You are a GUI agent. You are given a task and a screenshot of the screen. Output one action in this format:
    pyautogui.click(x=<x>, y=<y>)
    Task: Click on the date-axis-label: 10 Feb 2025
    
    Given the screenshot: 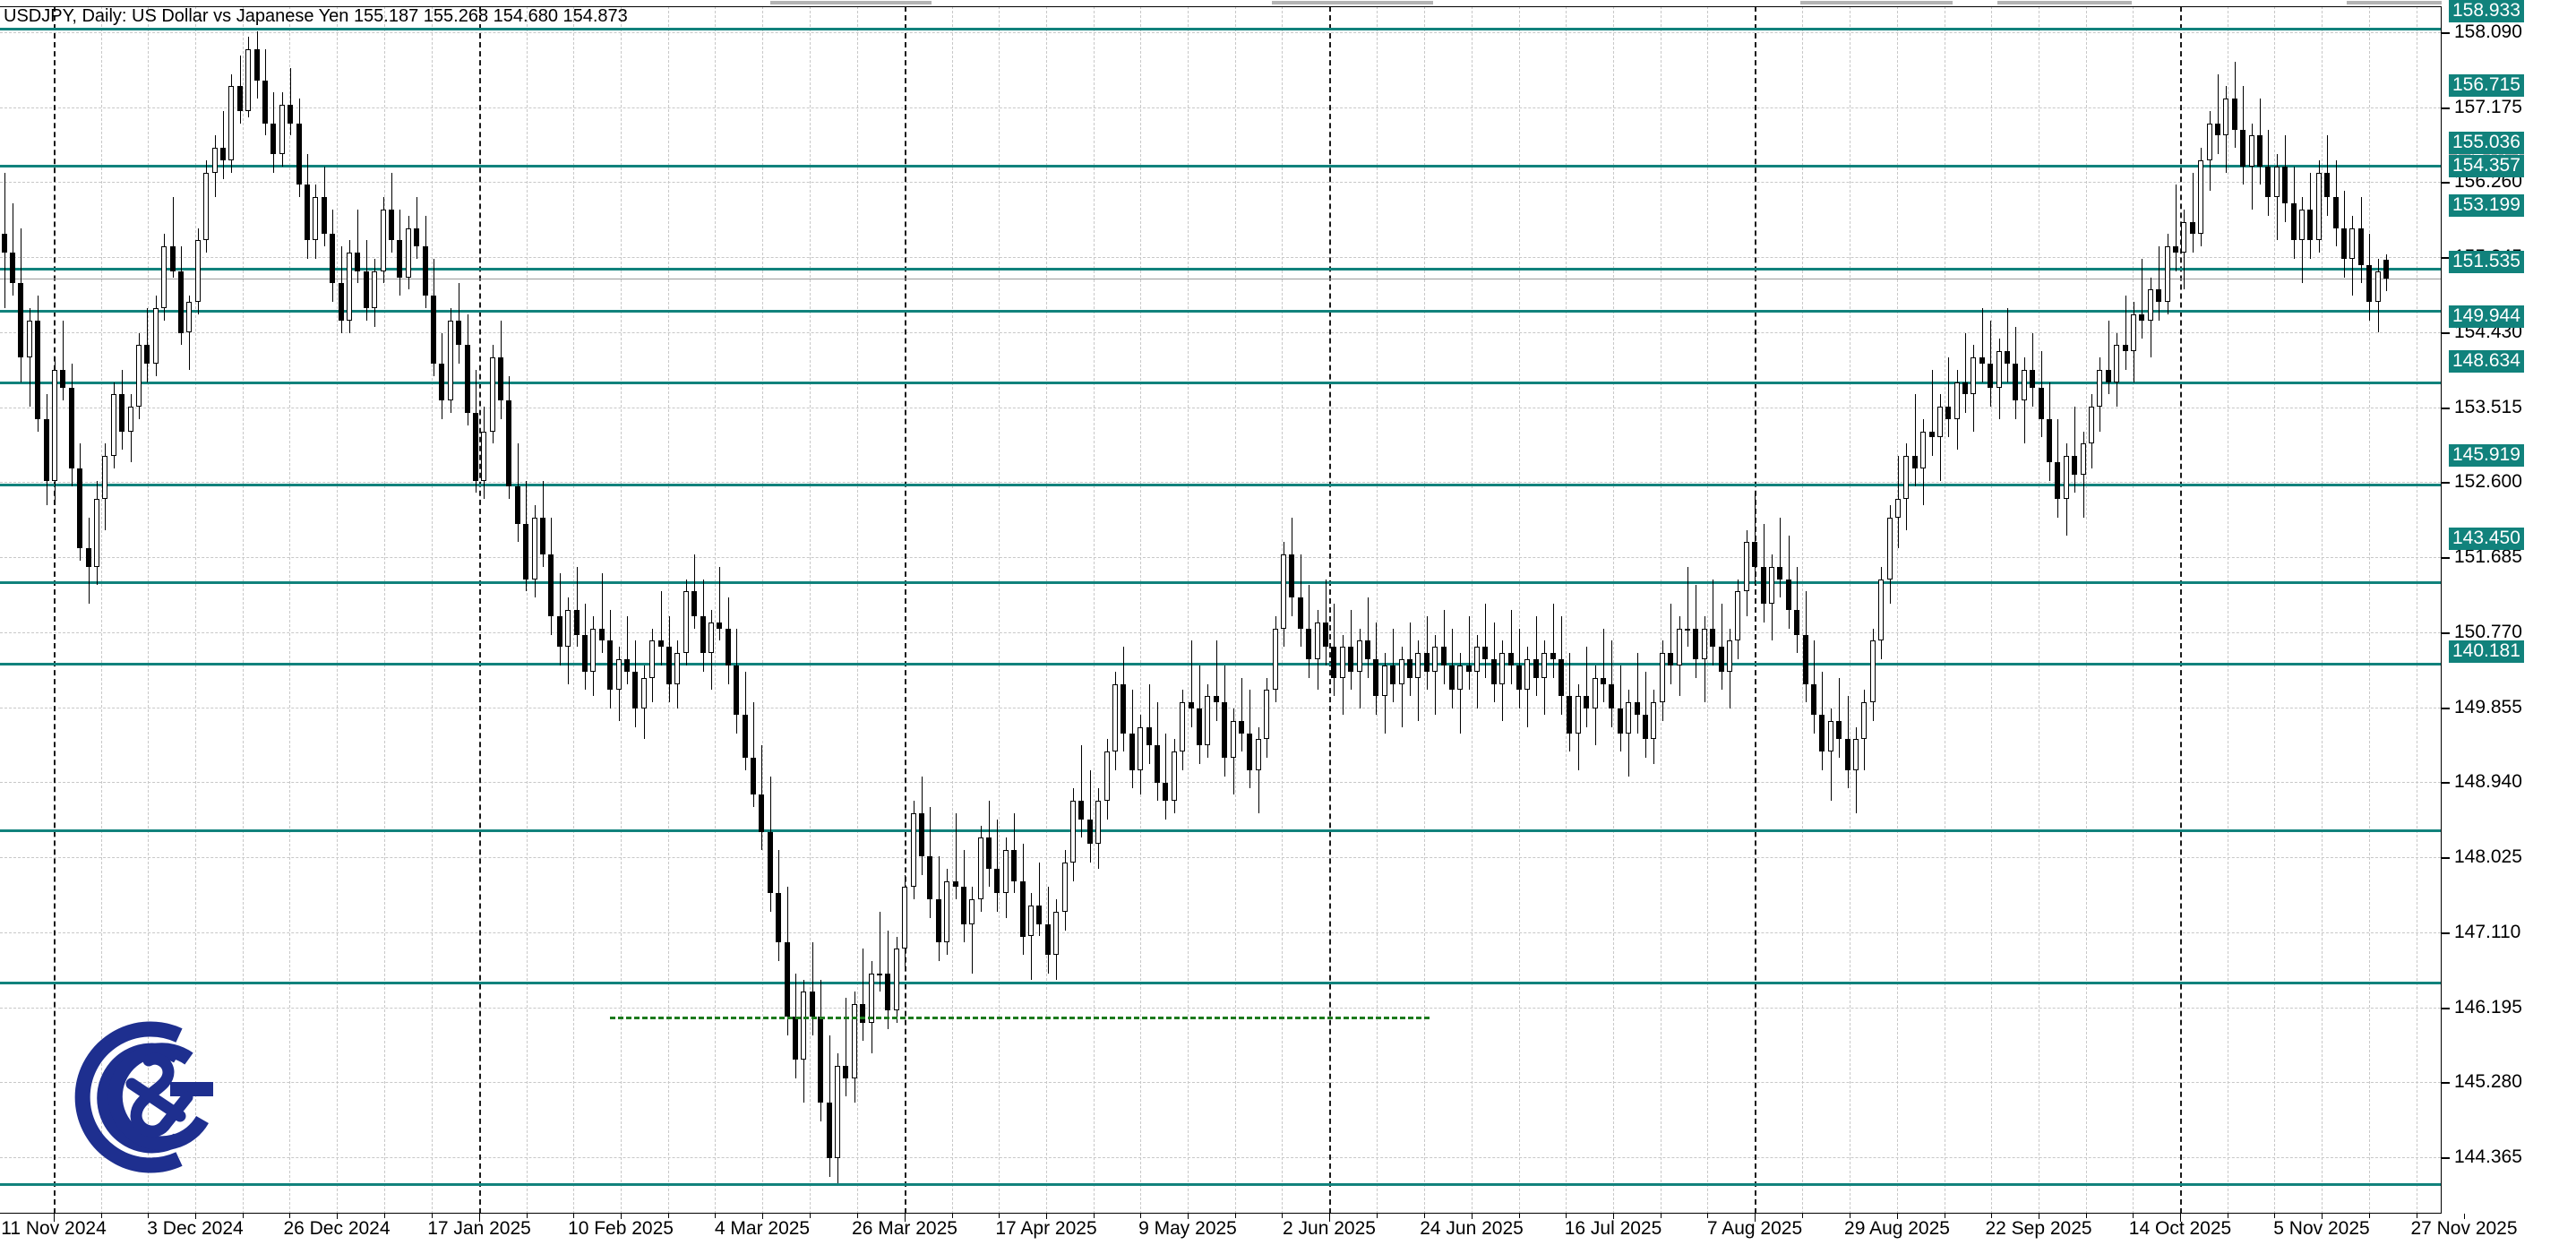 What is the action you would take?
    pyautogui.click(x=621, y=1228)
    